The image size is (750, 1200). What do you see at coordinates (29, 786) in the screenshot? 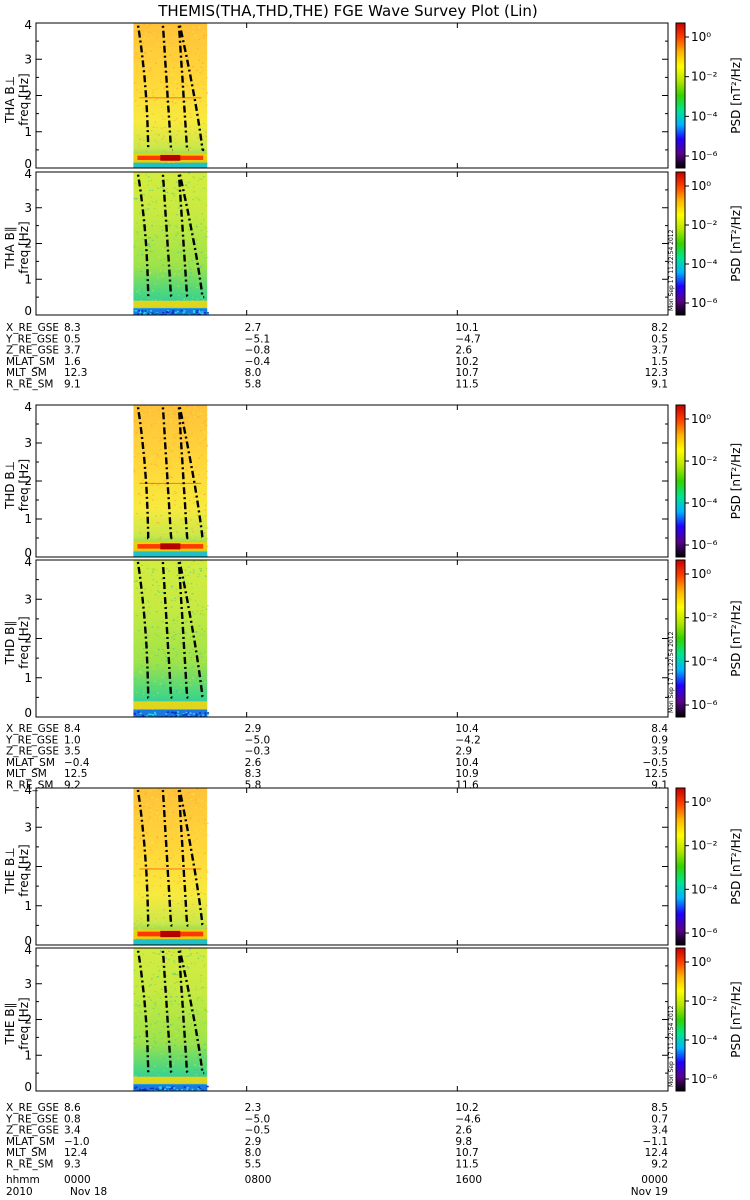
I see `ephemeris-row-name: R_RE_SM` at bounding box center [29, 786].